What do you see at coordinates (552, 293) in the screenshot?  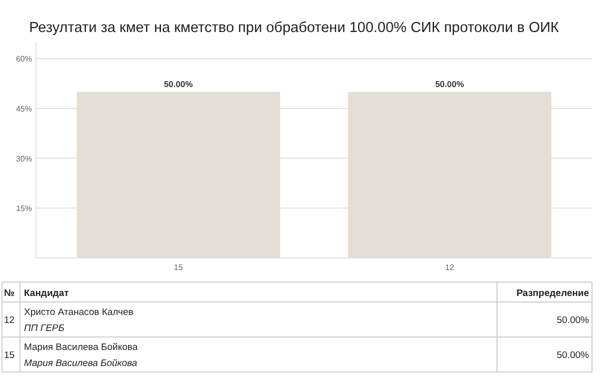 I see `text: Разпределение` at bounding box center [552, 293].